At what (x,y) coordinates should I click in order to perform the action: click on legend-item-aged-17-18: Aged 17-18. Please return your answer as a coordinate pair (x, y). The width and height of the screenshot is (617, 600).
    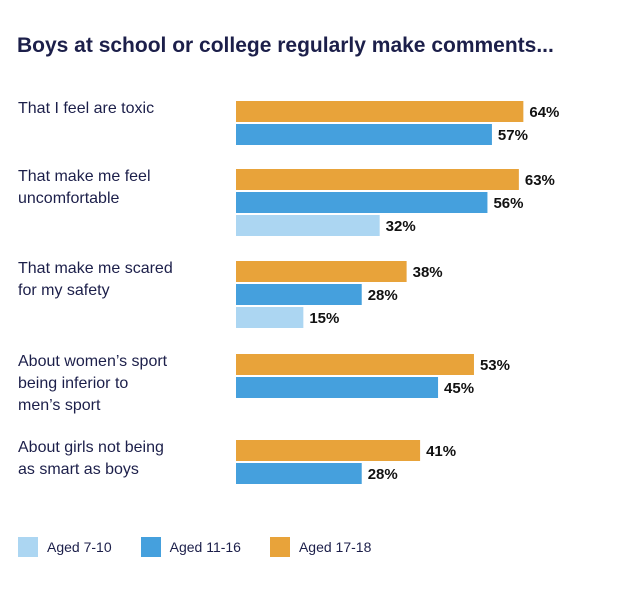
    Looking at the image, I should click on (320, 547).